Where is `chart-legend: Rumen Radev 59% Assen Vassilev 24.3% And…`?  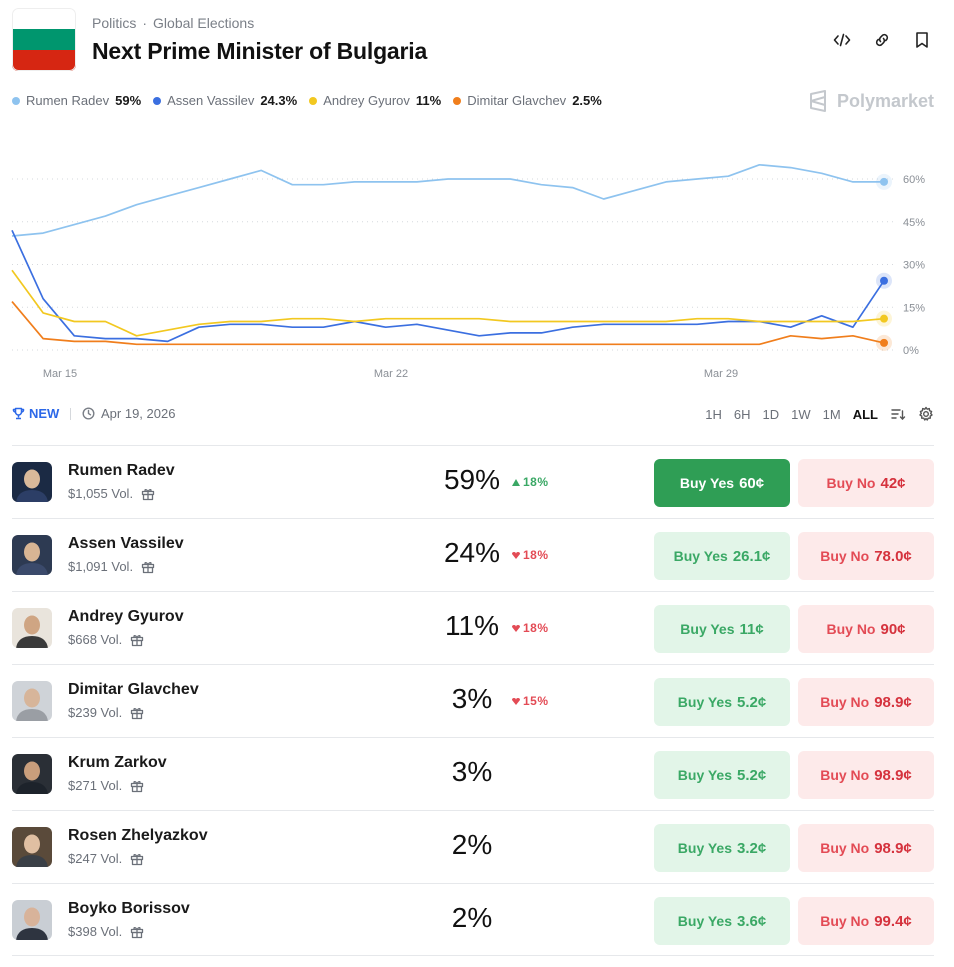 chart-legend: Rumen Radev 59% Assen Vassilev 24.3% And… is located at coordinates (307, 100).